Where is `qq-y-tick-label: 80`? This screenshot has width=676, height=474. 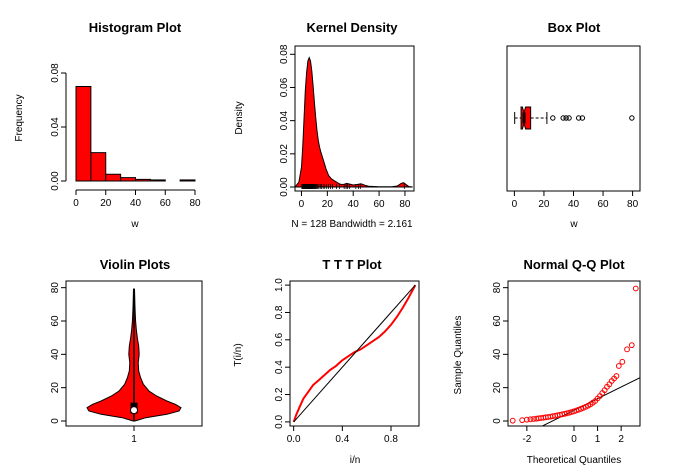 qq-y-tick-label: 80 is located at coordinates (497, 288).